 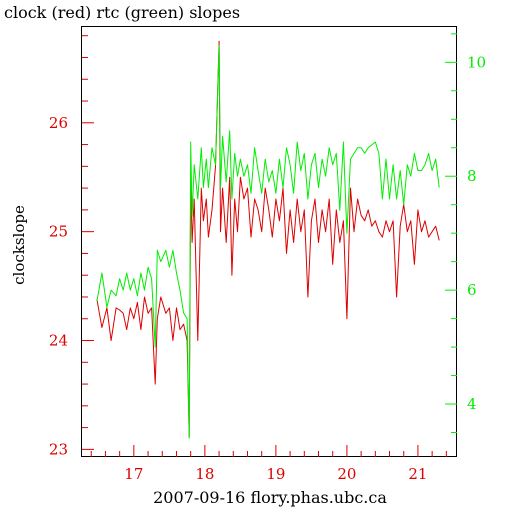 What do you see at coordinates (71, 246) in the screenshot?
I see `left-axis: 23 24 25 26` at bounding box center [71, 246].